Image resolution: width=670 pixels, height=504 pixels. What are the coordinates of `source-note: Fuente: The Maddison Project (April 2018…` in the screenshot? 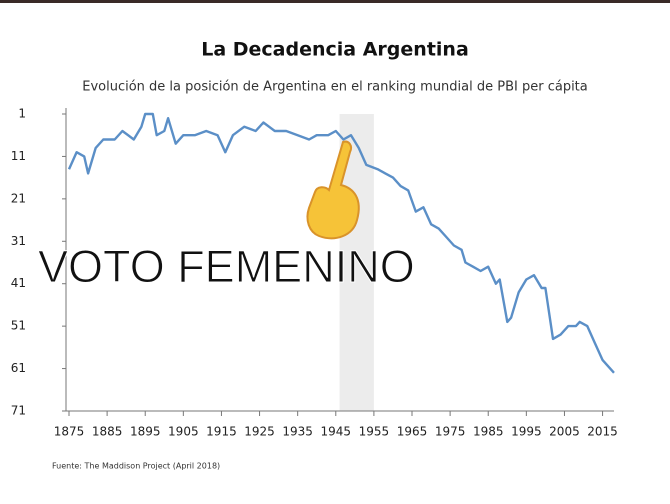 It's located at (136, 466).